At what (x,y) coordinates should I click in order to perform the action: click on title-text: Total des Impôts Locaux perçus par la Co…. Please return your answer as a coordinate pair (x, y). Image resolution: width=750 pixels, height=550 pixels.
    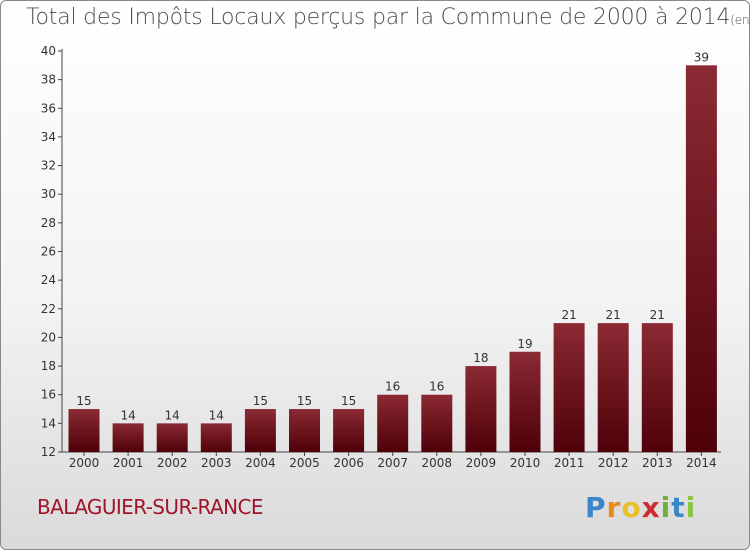
    Looking at the image, I should click on (378, 17).